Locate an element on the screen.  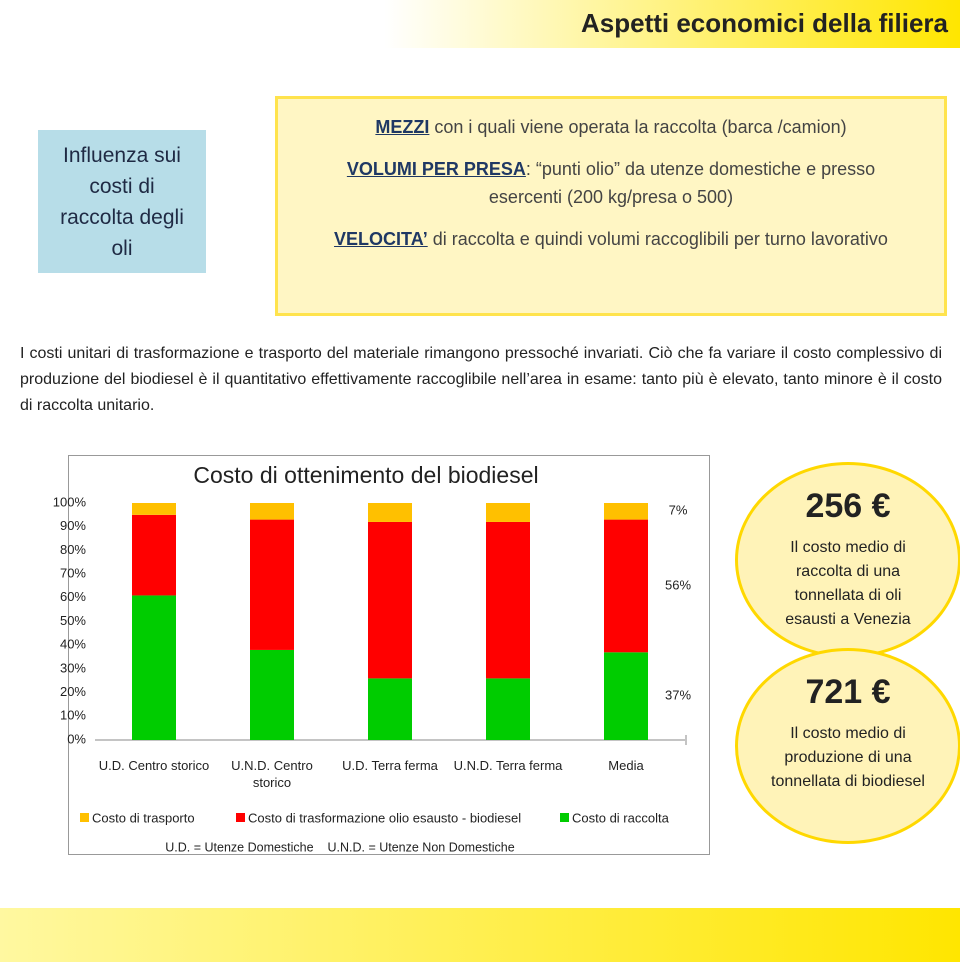
x-tick-label: U.N.D. Terra ferma is located at coordinates (508, 765).